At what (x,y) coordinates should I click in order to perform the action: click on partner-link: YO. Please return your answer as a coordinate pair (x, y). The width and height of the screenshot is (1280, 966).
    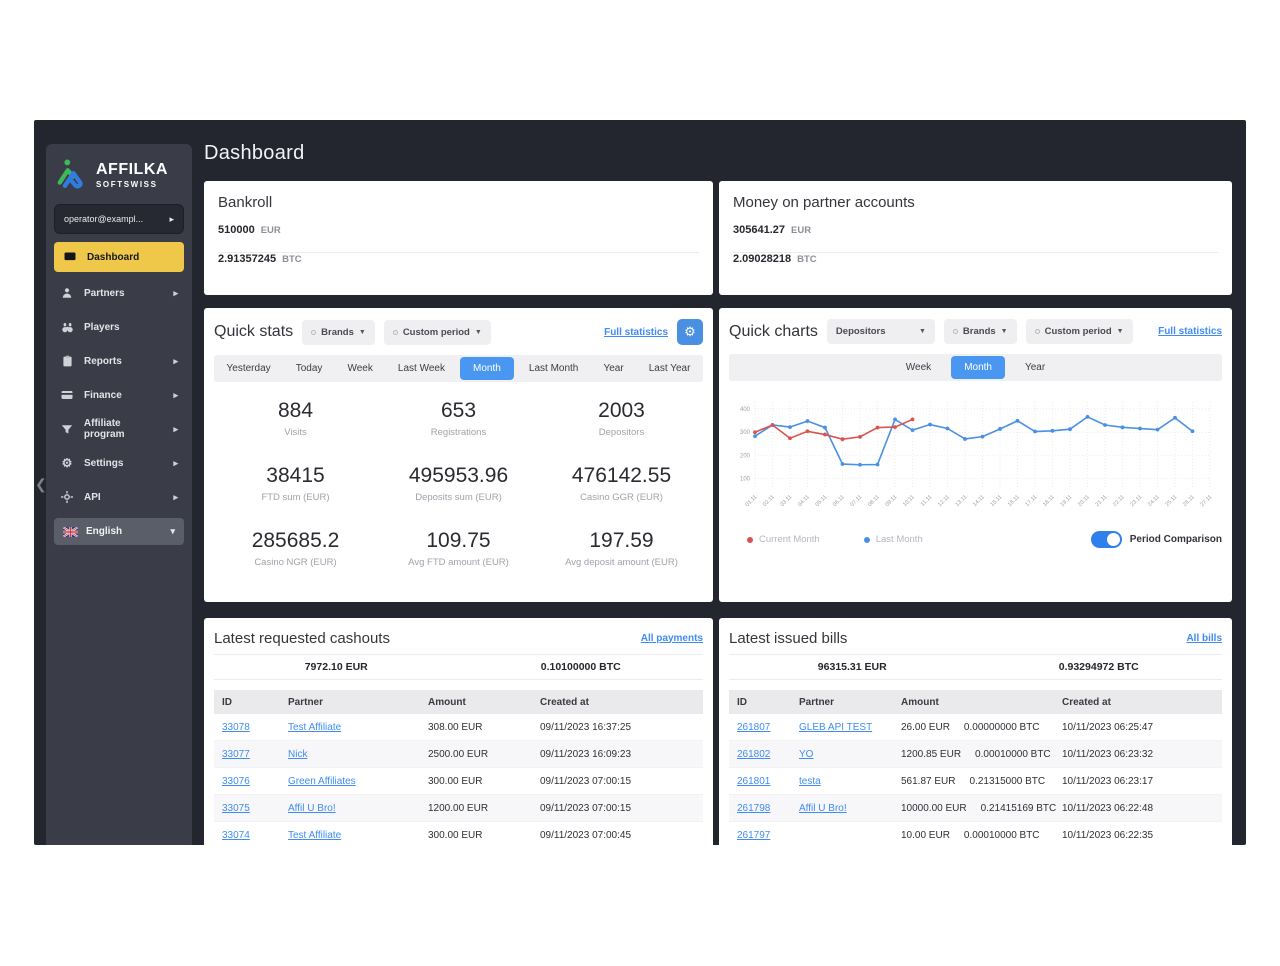
    Looking at the image, I should click on (806, 754).